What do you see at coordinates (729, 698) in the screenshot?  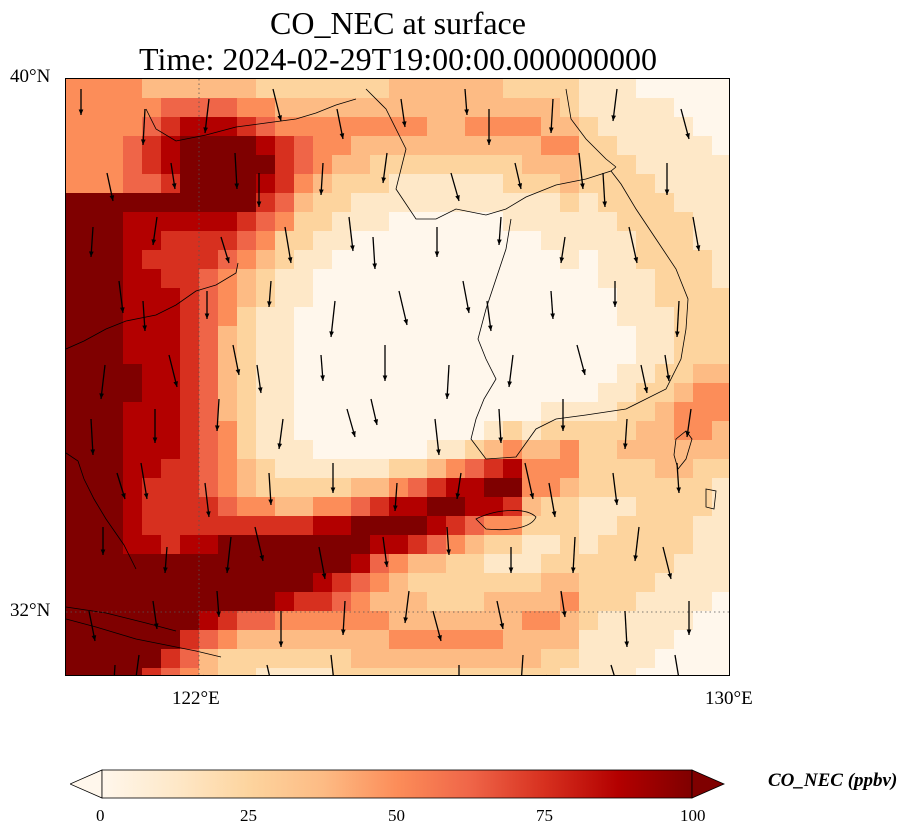 I see `lon-label-130e: 130°E` at bounding box center [729, 698].